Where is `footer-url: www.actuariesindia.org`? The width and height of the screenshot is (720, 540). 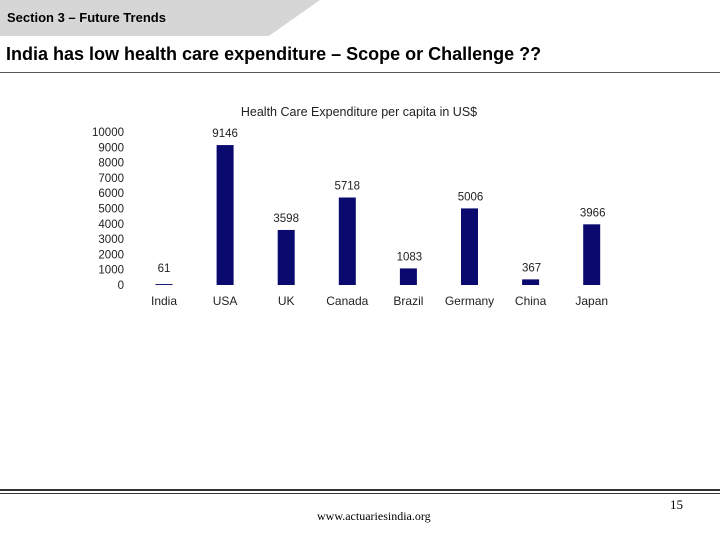
footer-url: www.actuariesindia.org is located at coordinates (374, 516).